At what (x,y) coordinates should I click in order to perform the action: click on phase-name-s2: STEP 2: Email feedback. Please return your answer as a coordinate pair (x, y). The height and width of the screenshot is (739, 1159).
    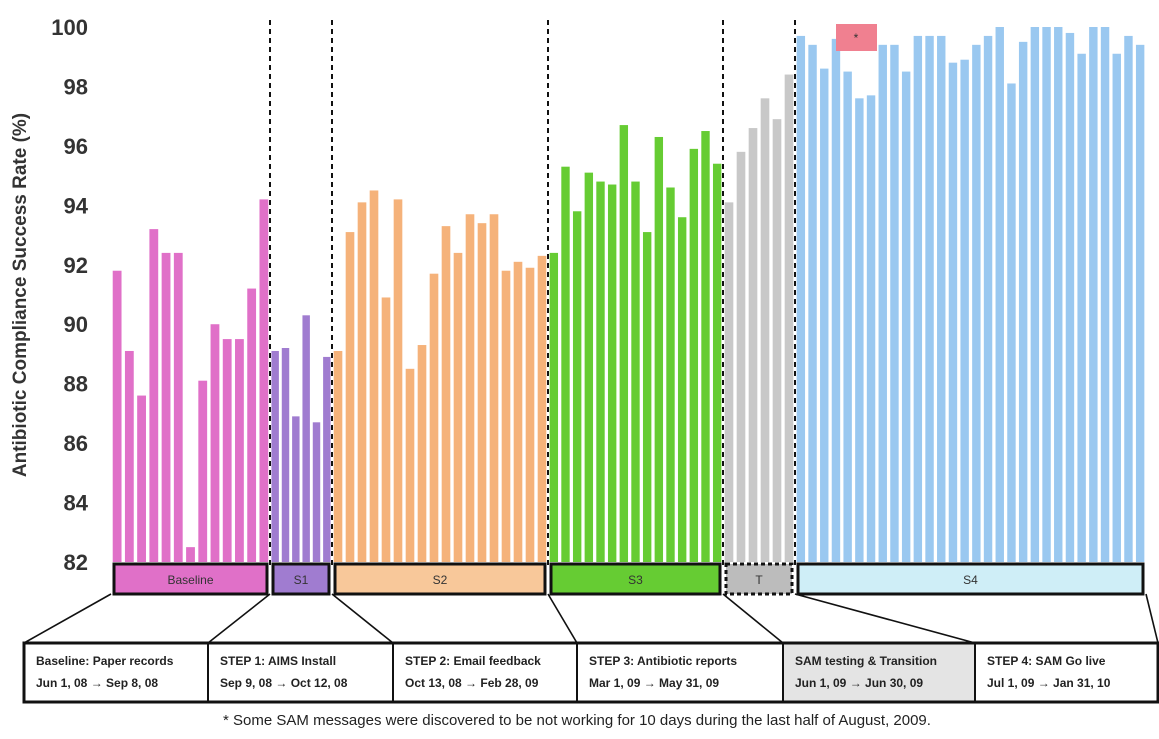
    Looking at the image, I should click on (473, 661).